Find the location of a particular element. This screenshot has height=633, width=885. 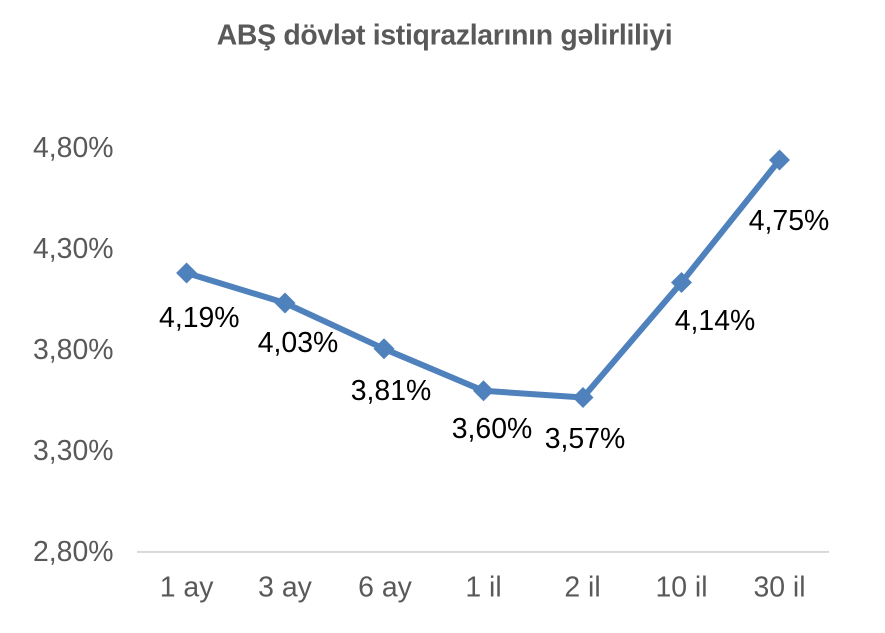

svg-text: 3,80% is located at coordinates (73, 350).